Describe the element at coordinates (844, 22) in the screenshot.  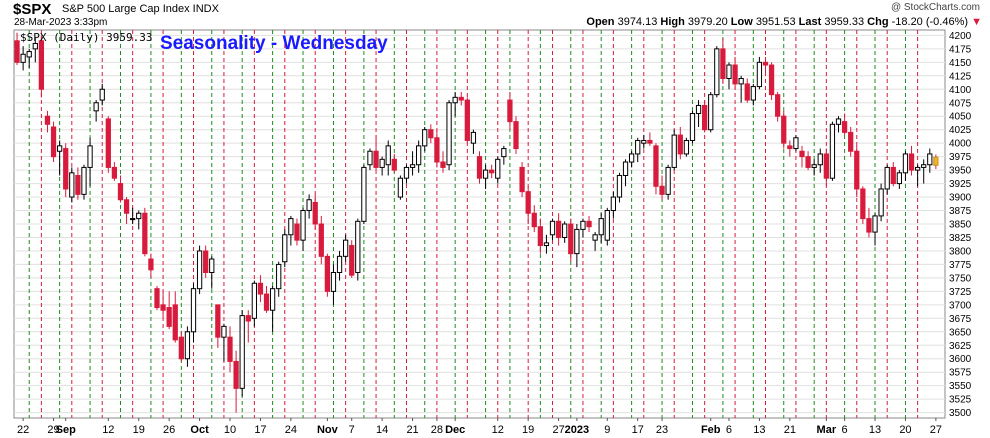
I see `last-value: 3959.33` at that location.